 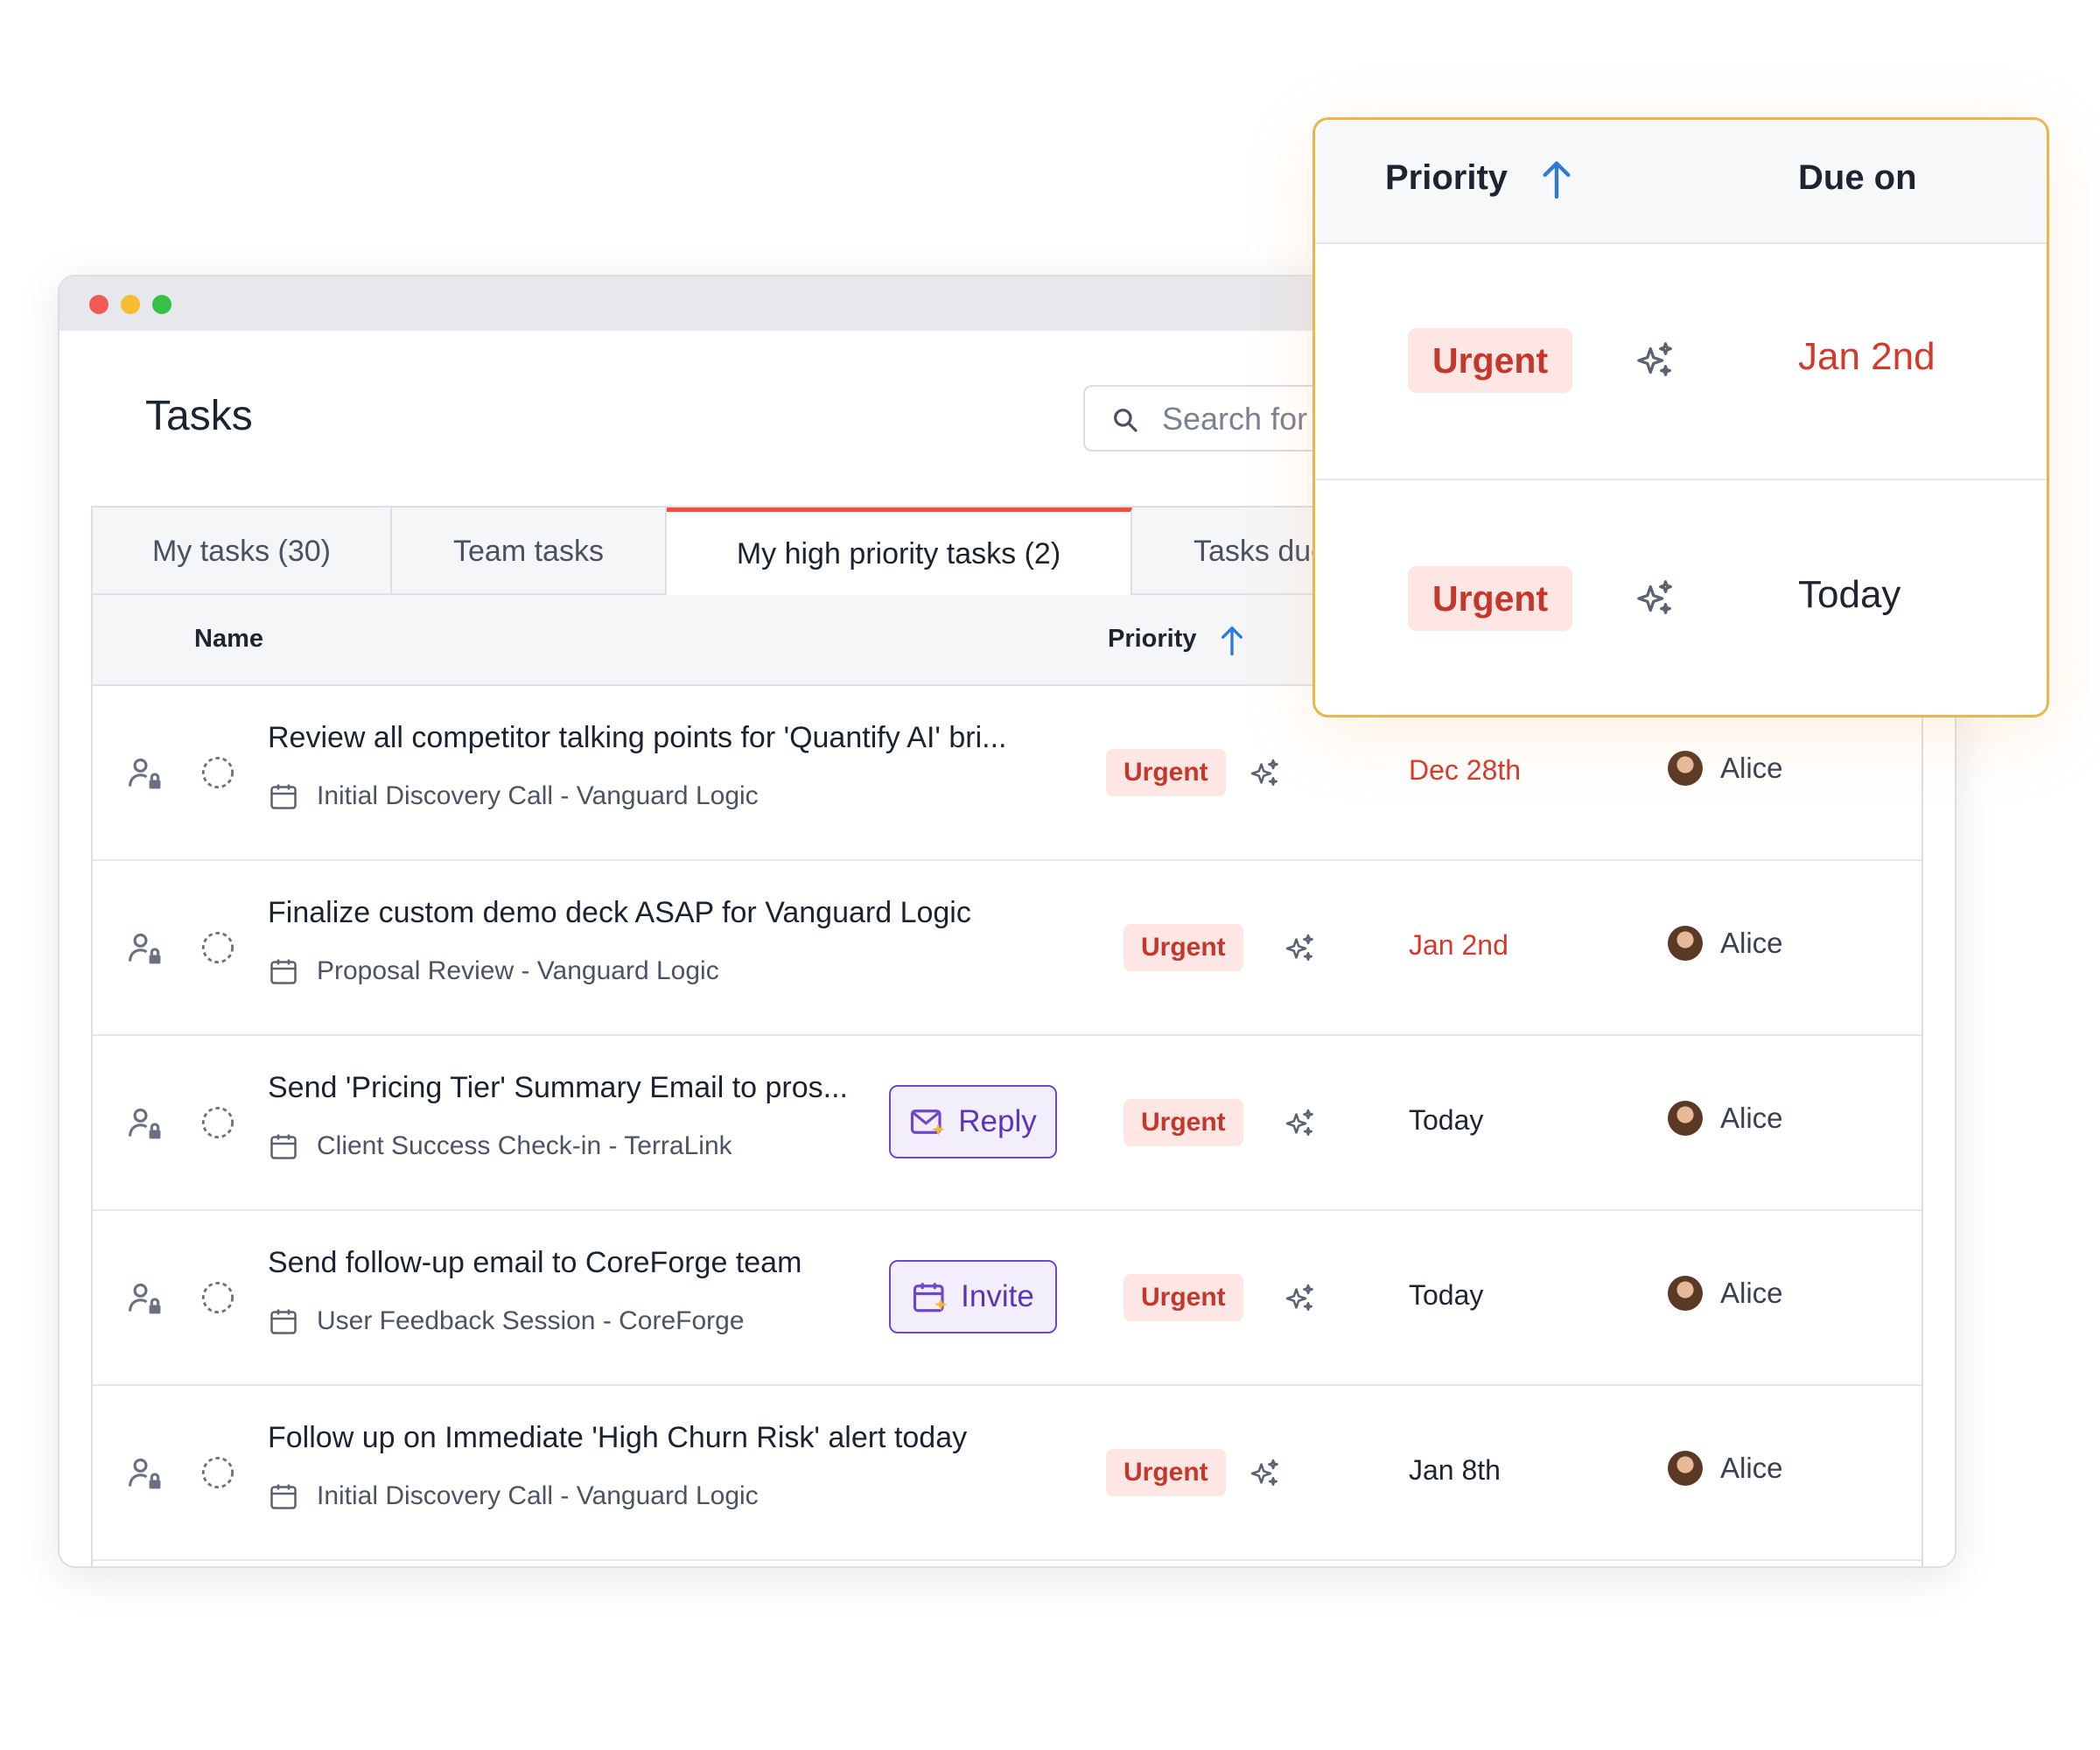 I want to click on meeting-label: Client Success Check-in - TerraLink, so click(x=524, y=1145).